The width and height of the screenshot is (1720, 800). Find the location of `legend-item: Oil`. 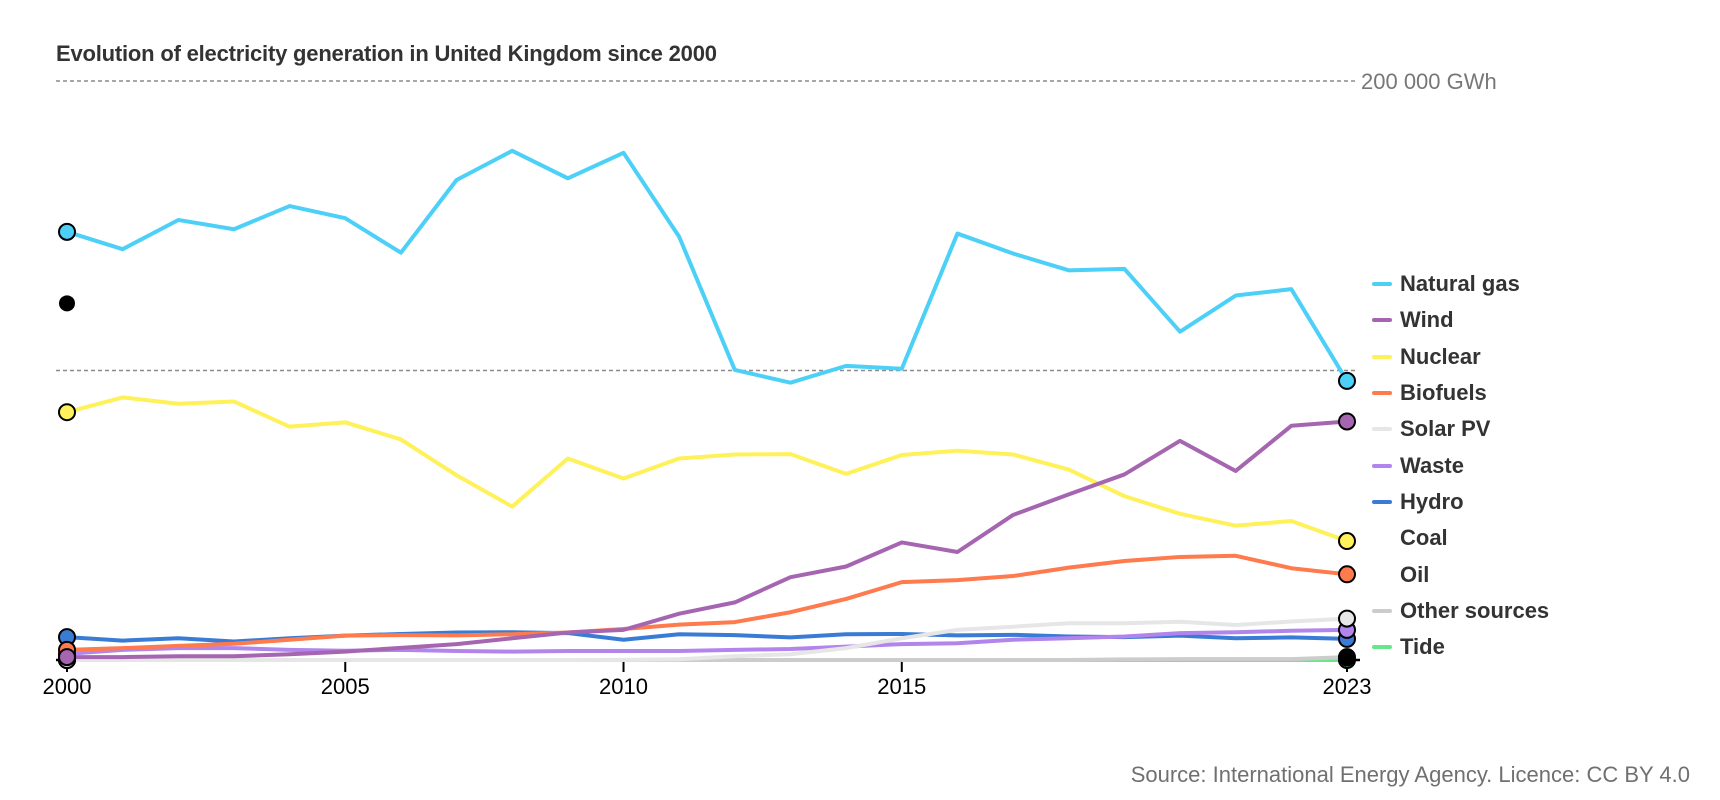

legend-item: Oil is located at coordinates (1460, 574).